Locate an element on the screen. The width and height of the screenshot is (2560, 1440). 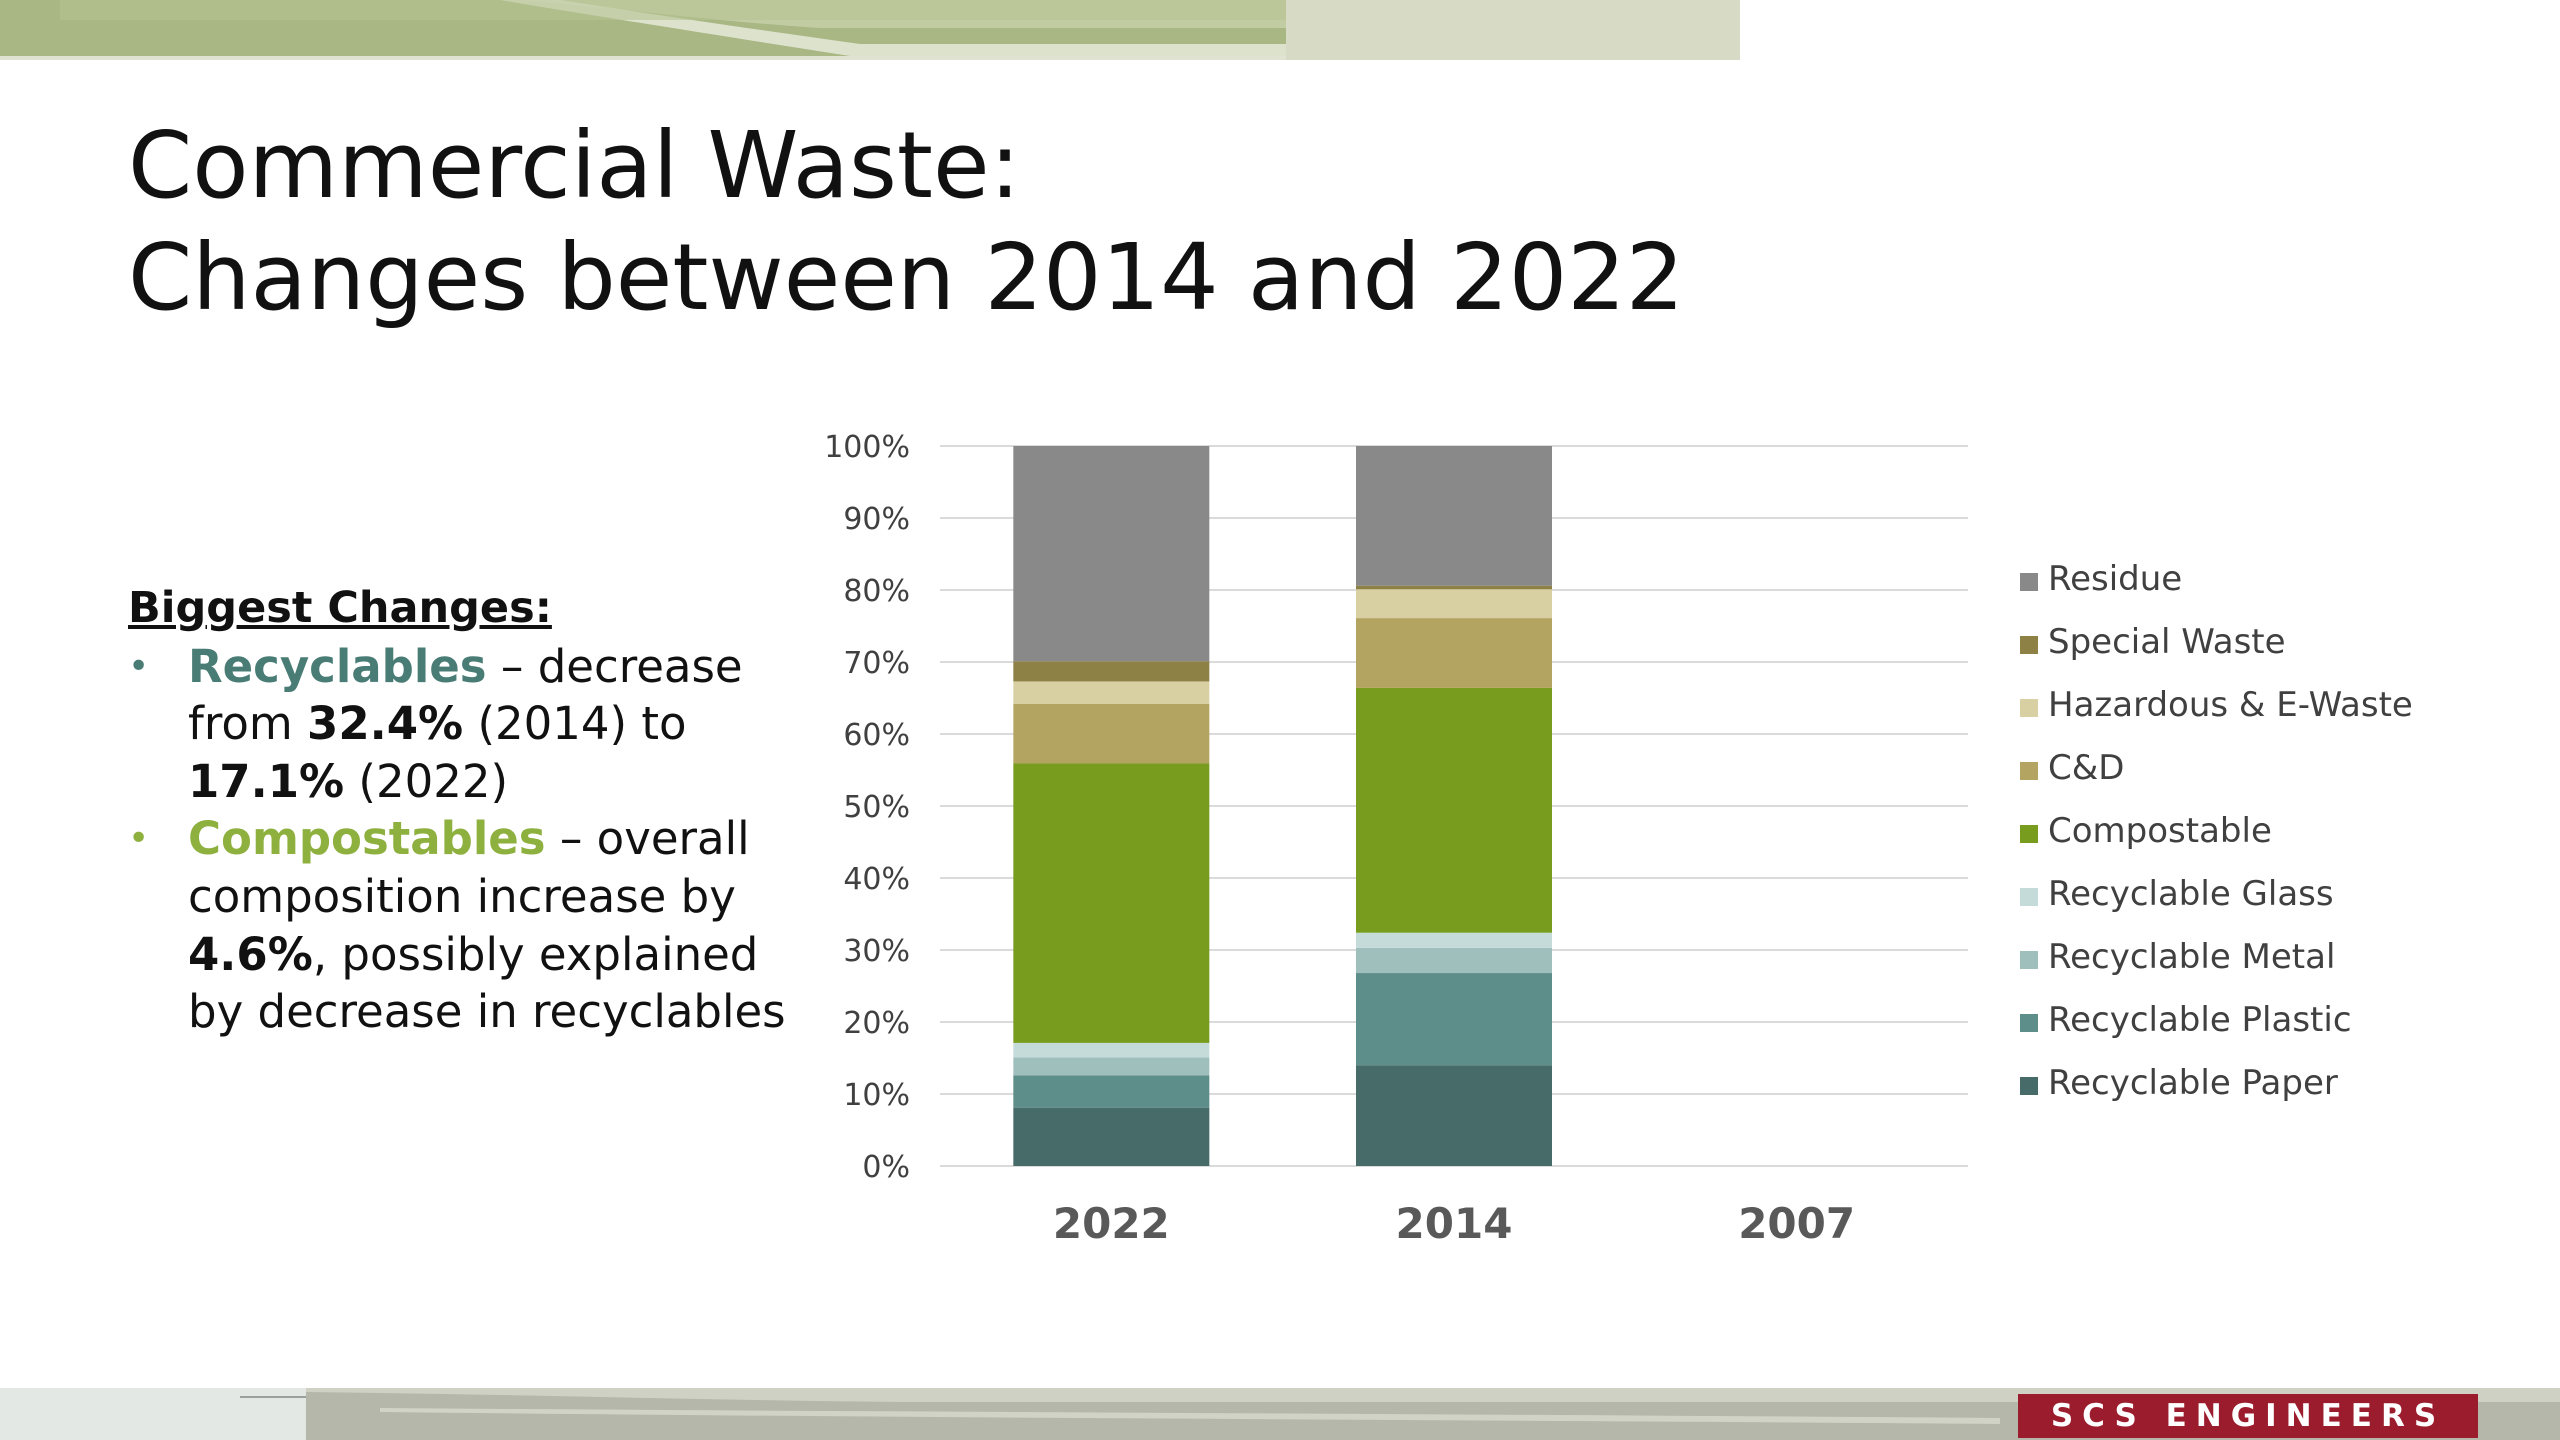
y-tick-label: 30% is located at coordinates (876, 951).